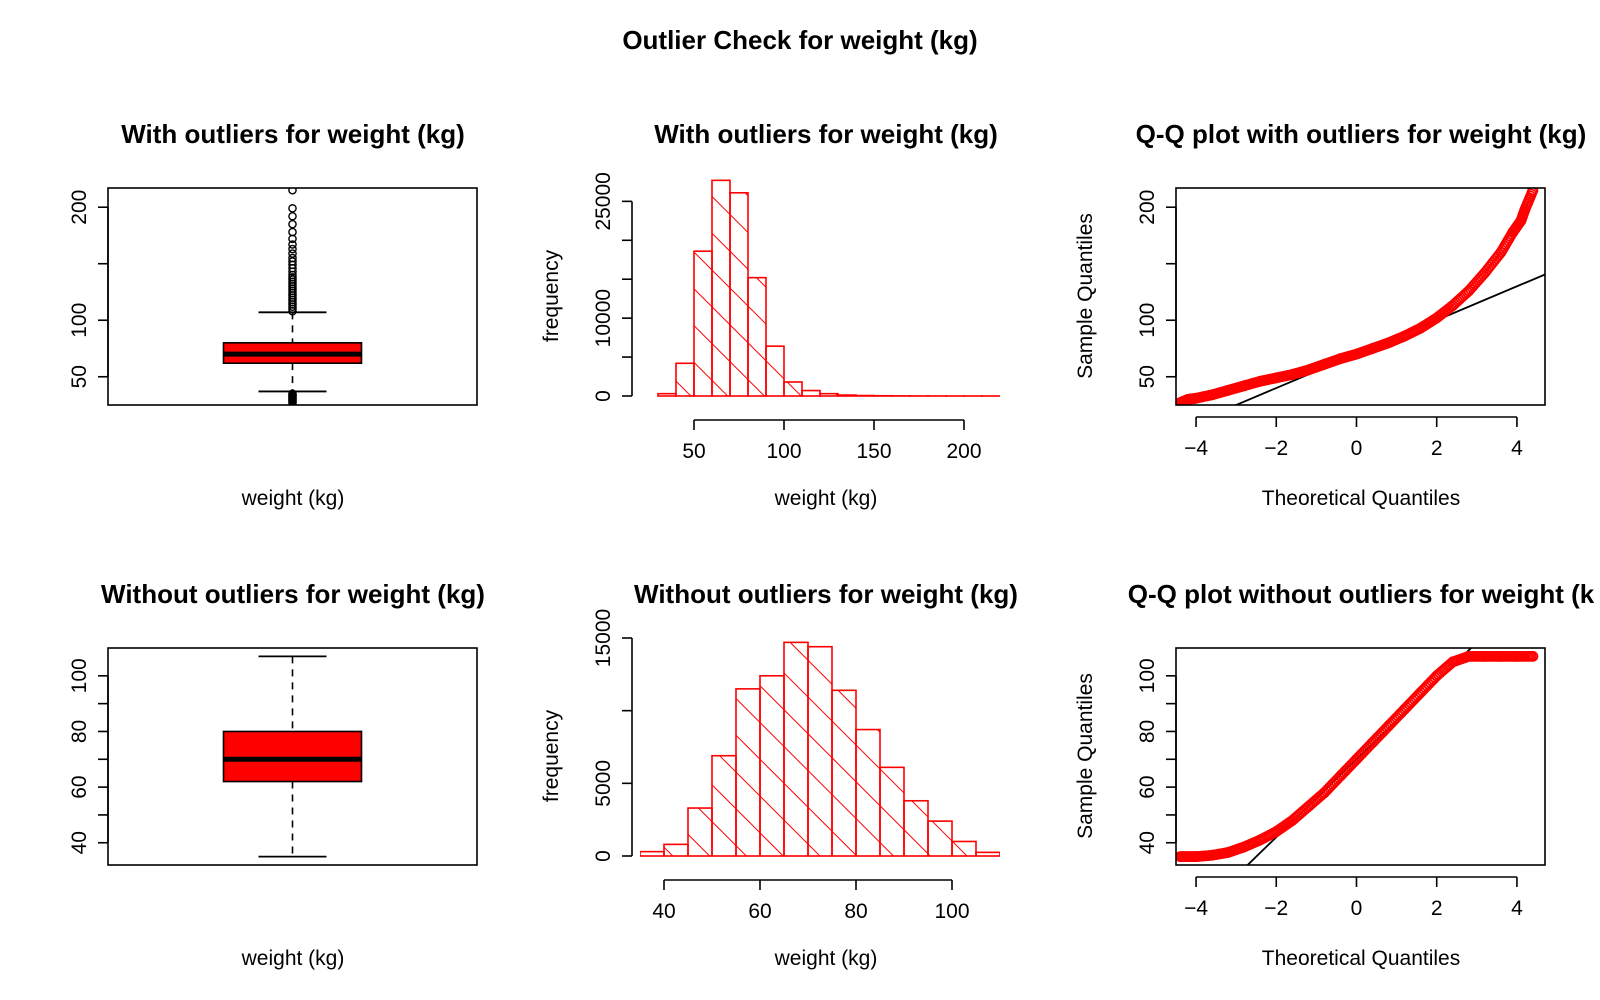  Describe the element at coordinates (1276, 448) in the screenshot. I see `x-tick-label: −2` at that location.